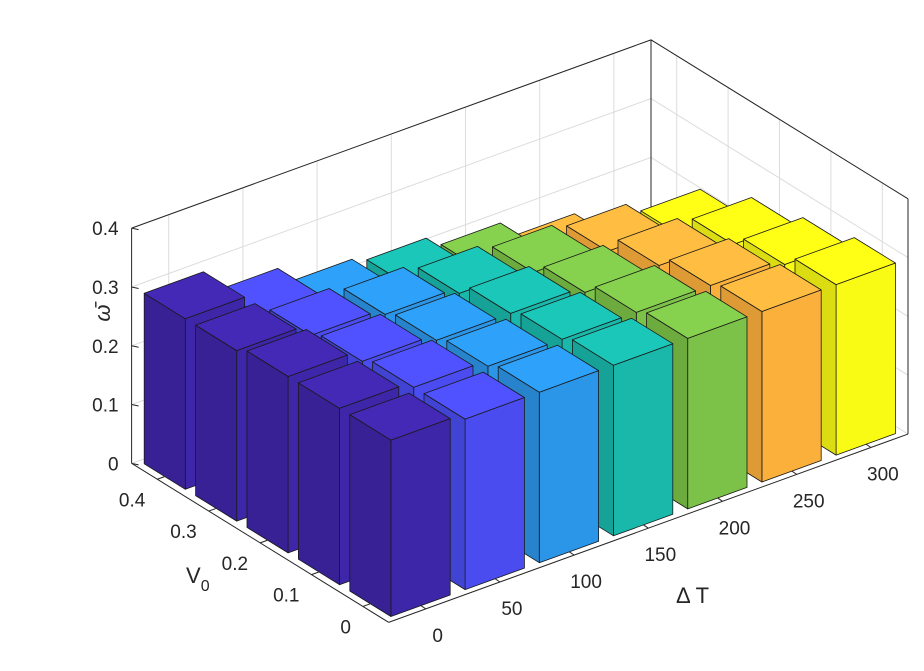 The height and width of the screenshot is (671, 924). Describe the element at coordinates (345, 627) in the screenshot. I see `y-tick-label: 0` at that location.